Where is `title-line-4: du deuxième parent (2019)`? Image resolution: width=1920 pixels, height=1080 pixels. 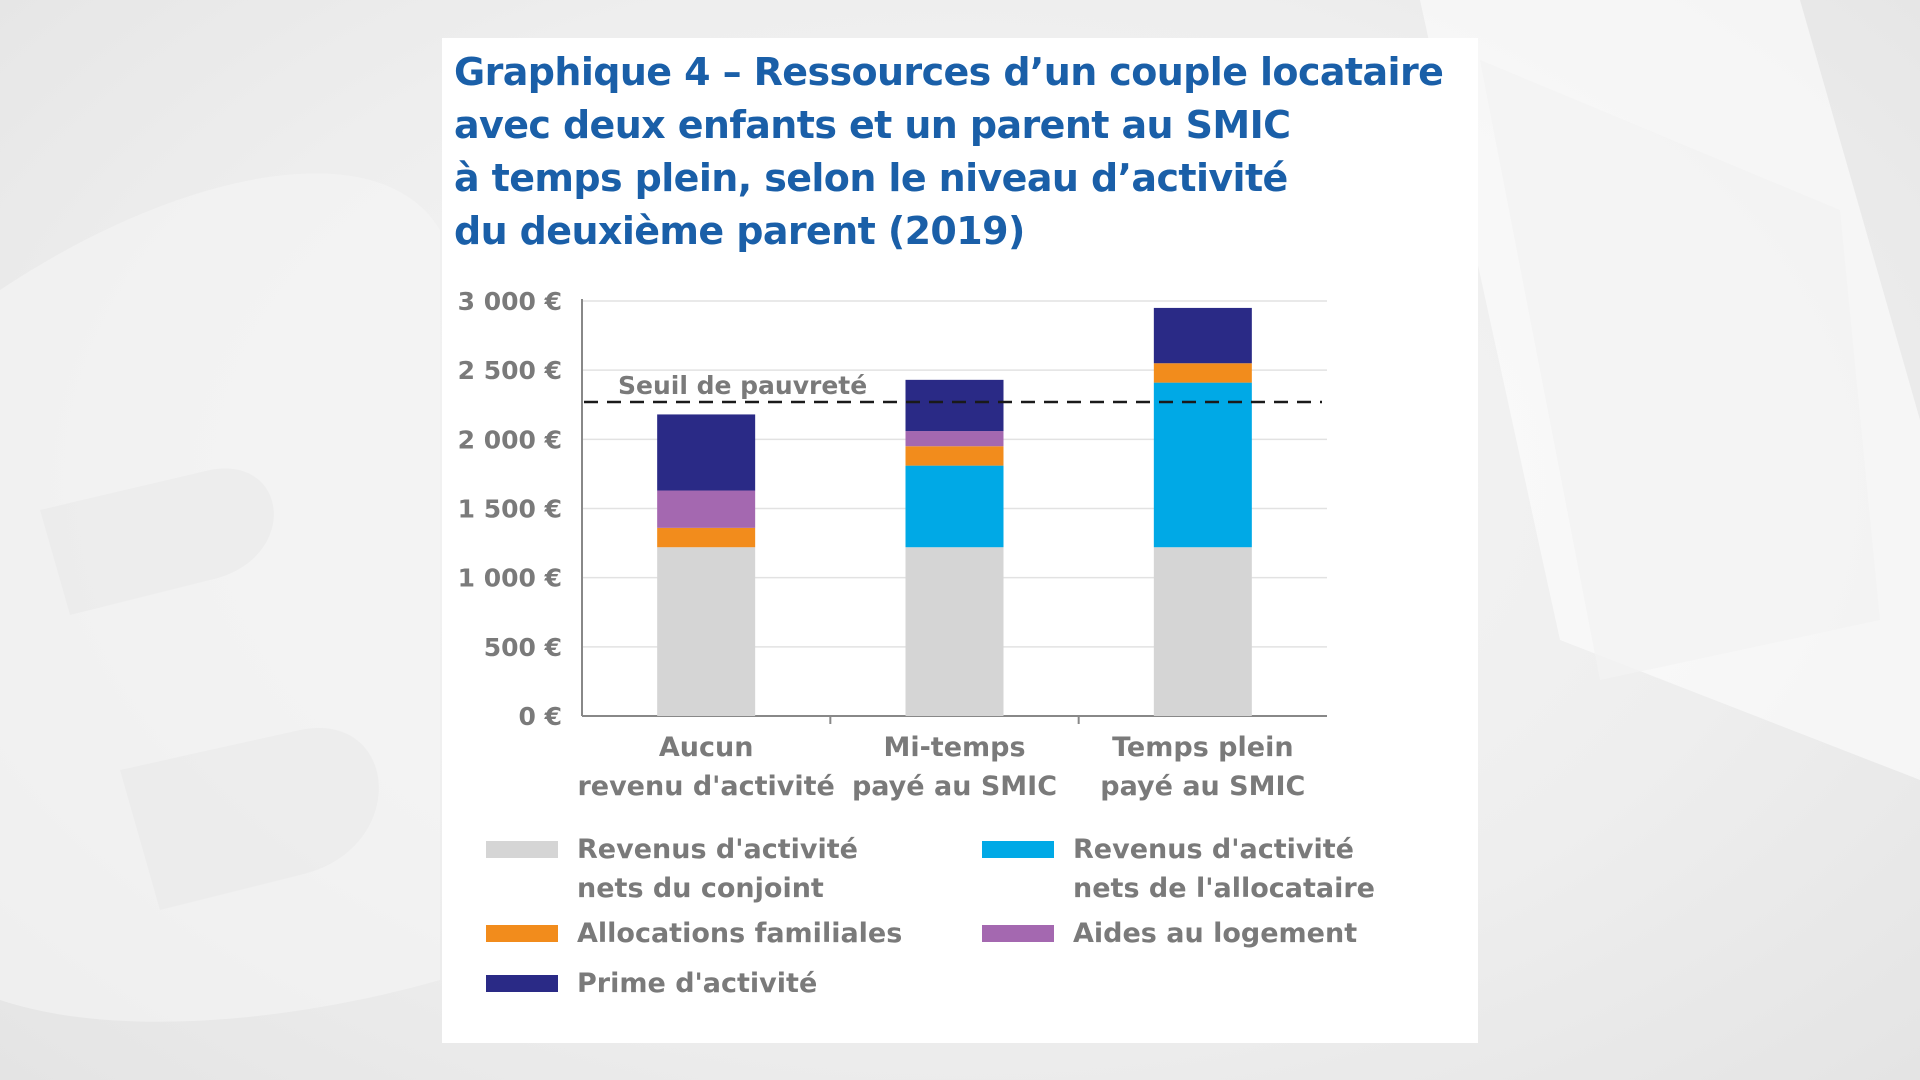 title-line-4: du deuxième parent (2019) is located at coordinates (739, 231).